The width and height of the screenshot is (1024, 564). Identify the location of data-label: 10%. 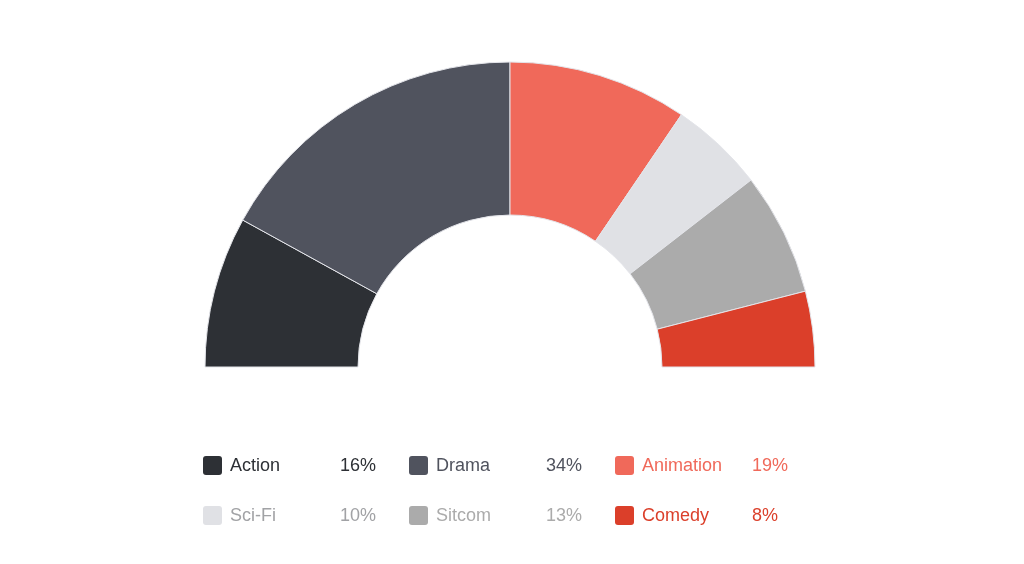
(358, 515).